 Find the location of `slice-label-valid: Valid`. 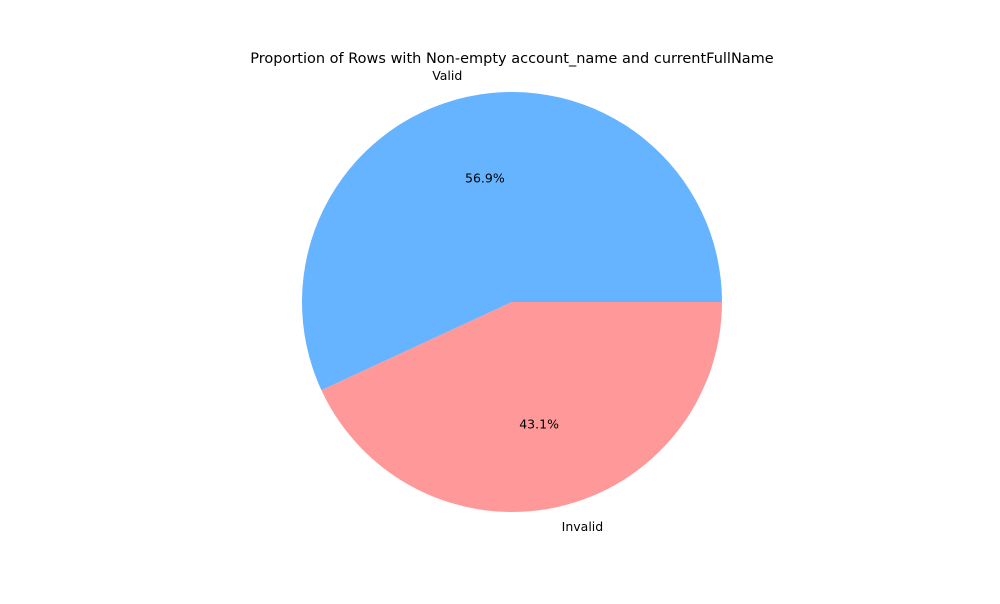

slice-label-valid: Valid is located at coordinates (447, 75).